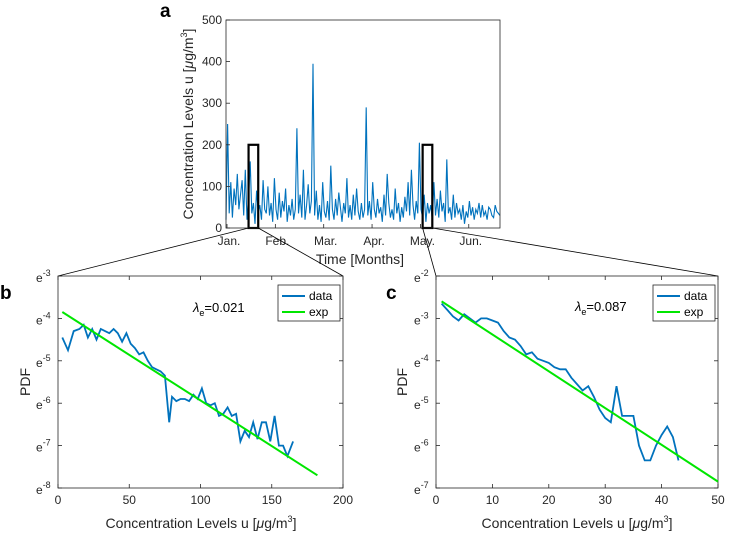 Image resolution: width=748 pixels, height=535 pixels. Describe the element at coordinates (321, 296) in the screenshot. I see `panel-b-legend-data-label: data` at that location.